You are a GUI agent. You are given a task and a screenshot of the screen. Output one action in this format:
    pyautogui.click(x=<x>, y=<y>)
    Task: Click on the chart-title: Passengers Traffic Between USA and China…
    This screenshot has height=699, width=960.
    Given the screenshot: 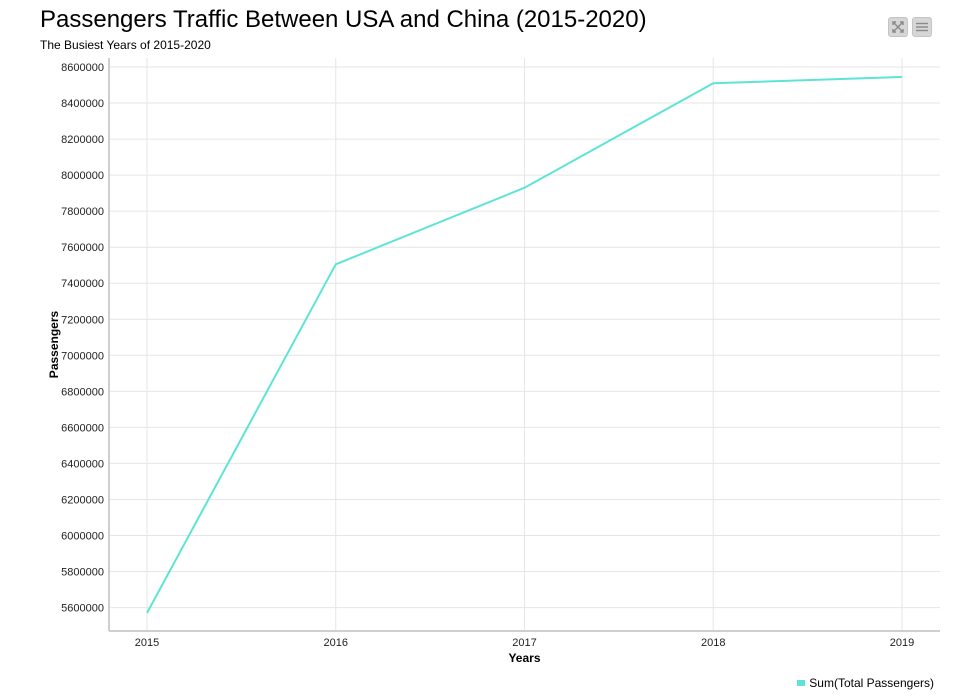 What is the action you would take?
    pyautogui.click(x=343, y=19)
    